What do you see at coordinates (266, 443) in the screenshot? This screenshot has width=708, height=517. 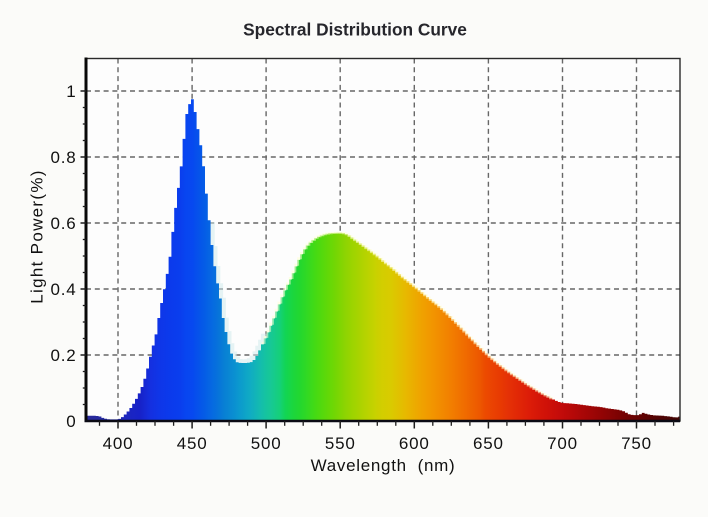 I see `svg-text: 500` at bounding box center [266, 443].